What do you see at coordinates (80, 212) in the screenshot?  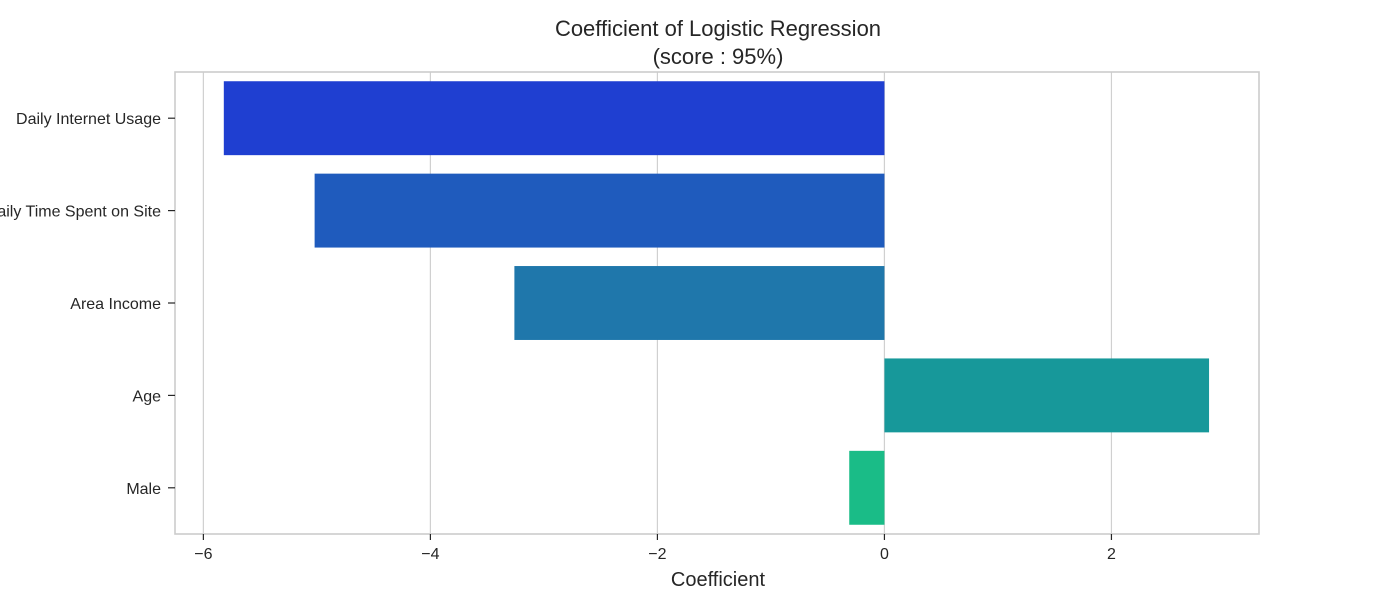 I see `y-tick-label: Daily Time Spent on Site` at bounding box center [80, 212].